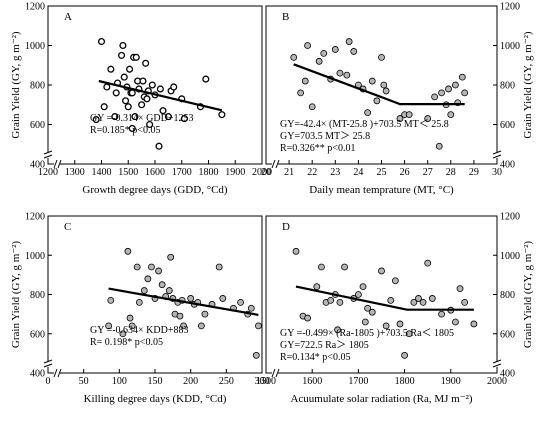 This screenshot has height=421, width=550. Describe the element at coordinates (325, 136) in the screenshot. I see `regression-annotation: GY=703.5 MT＞ 25.8` at that location.